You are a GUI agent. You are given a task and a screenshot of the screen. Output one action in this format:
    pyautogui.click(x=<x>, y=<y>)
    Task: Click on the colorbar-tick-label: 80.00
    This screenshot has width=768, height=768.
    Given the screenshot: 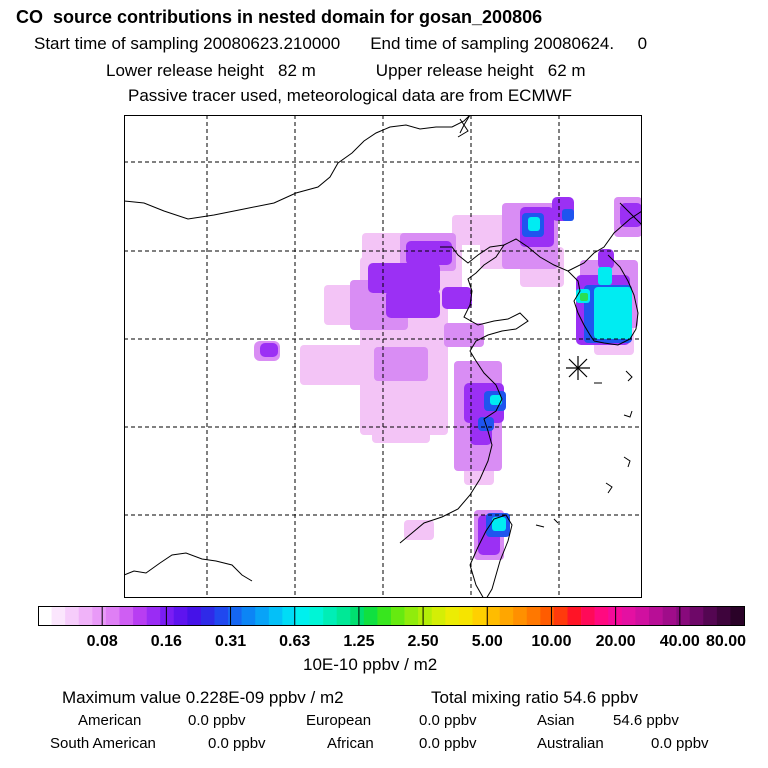 What is the action you would take?
    pyautogui.click(x=726, y=641)
    